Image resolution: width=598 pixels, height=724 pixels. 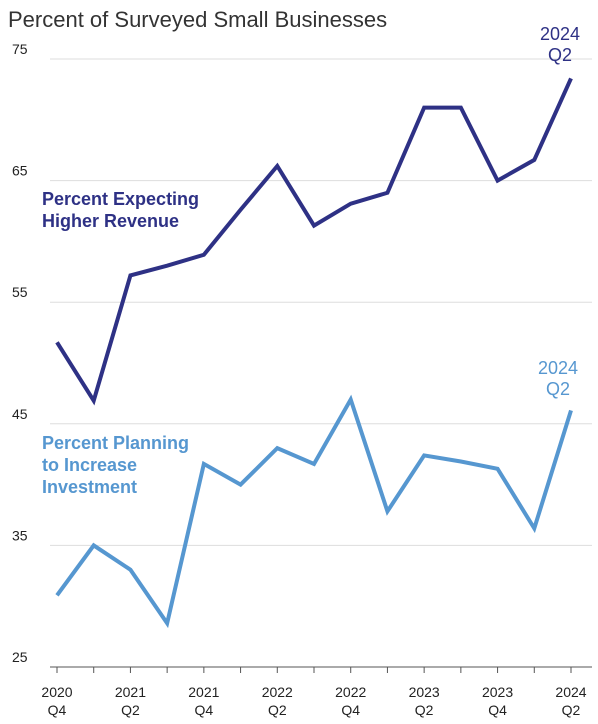 I want to click on y-tick-label: 35, so click(x=20, y=535).